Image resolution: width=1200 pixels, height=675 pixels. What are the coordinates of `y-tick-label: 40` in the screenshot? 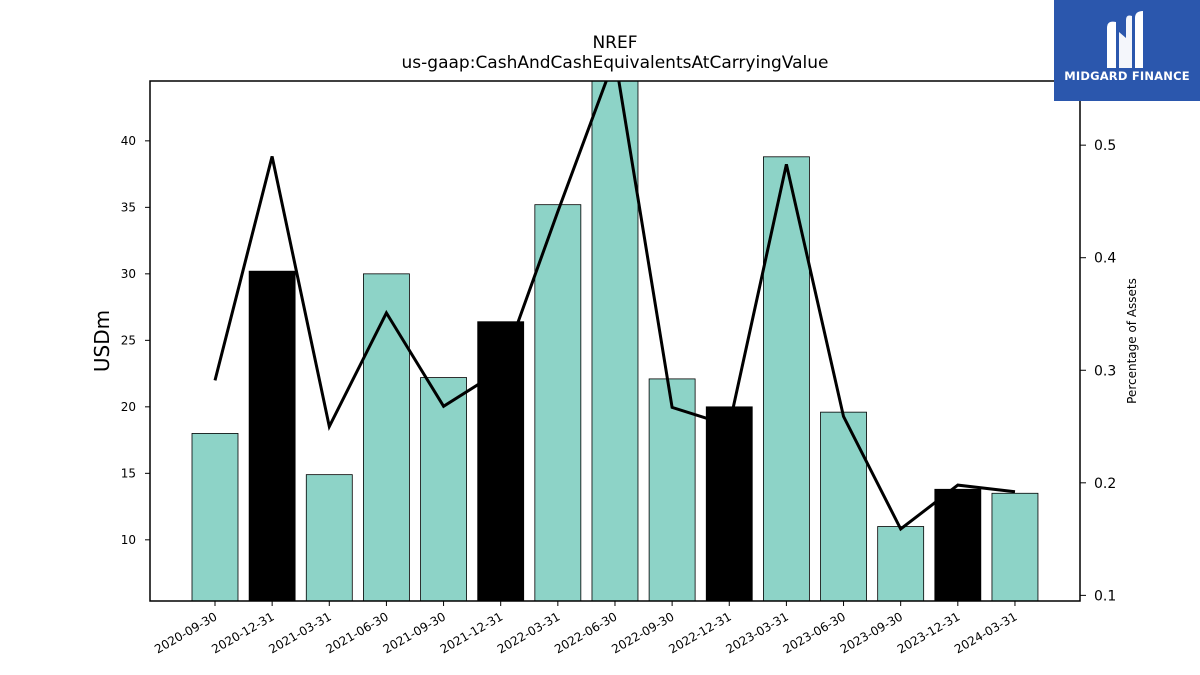 It's located at (128, 141).